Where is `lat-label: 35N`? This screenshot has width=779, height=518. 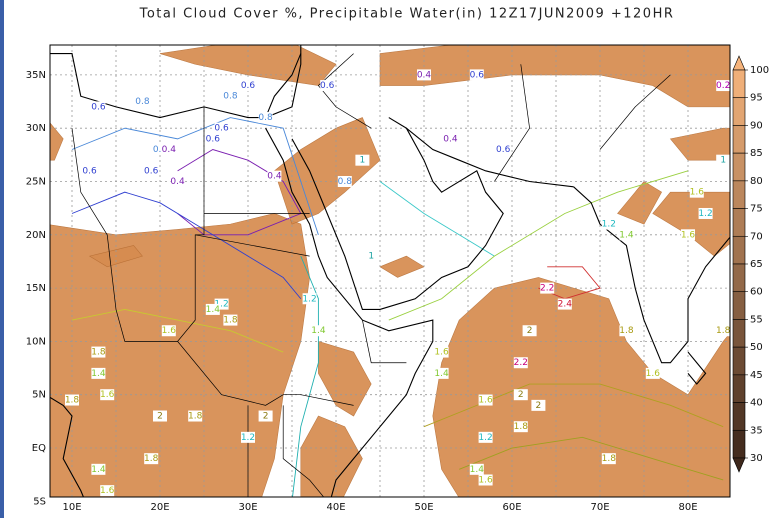 lat-label: 35N is located at coordinates (36, 75).